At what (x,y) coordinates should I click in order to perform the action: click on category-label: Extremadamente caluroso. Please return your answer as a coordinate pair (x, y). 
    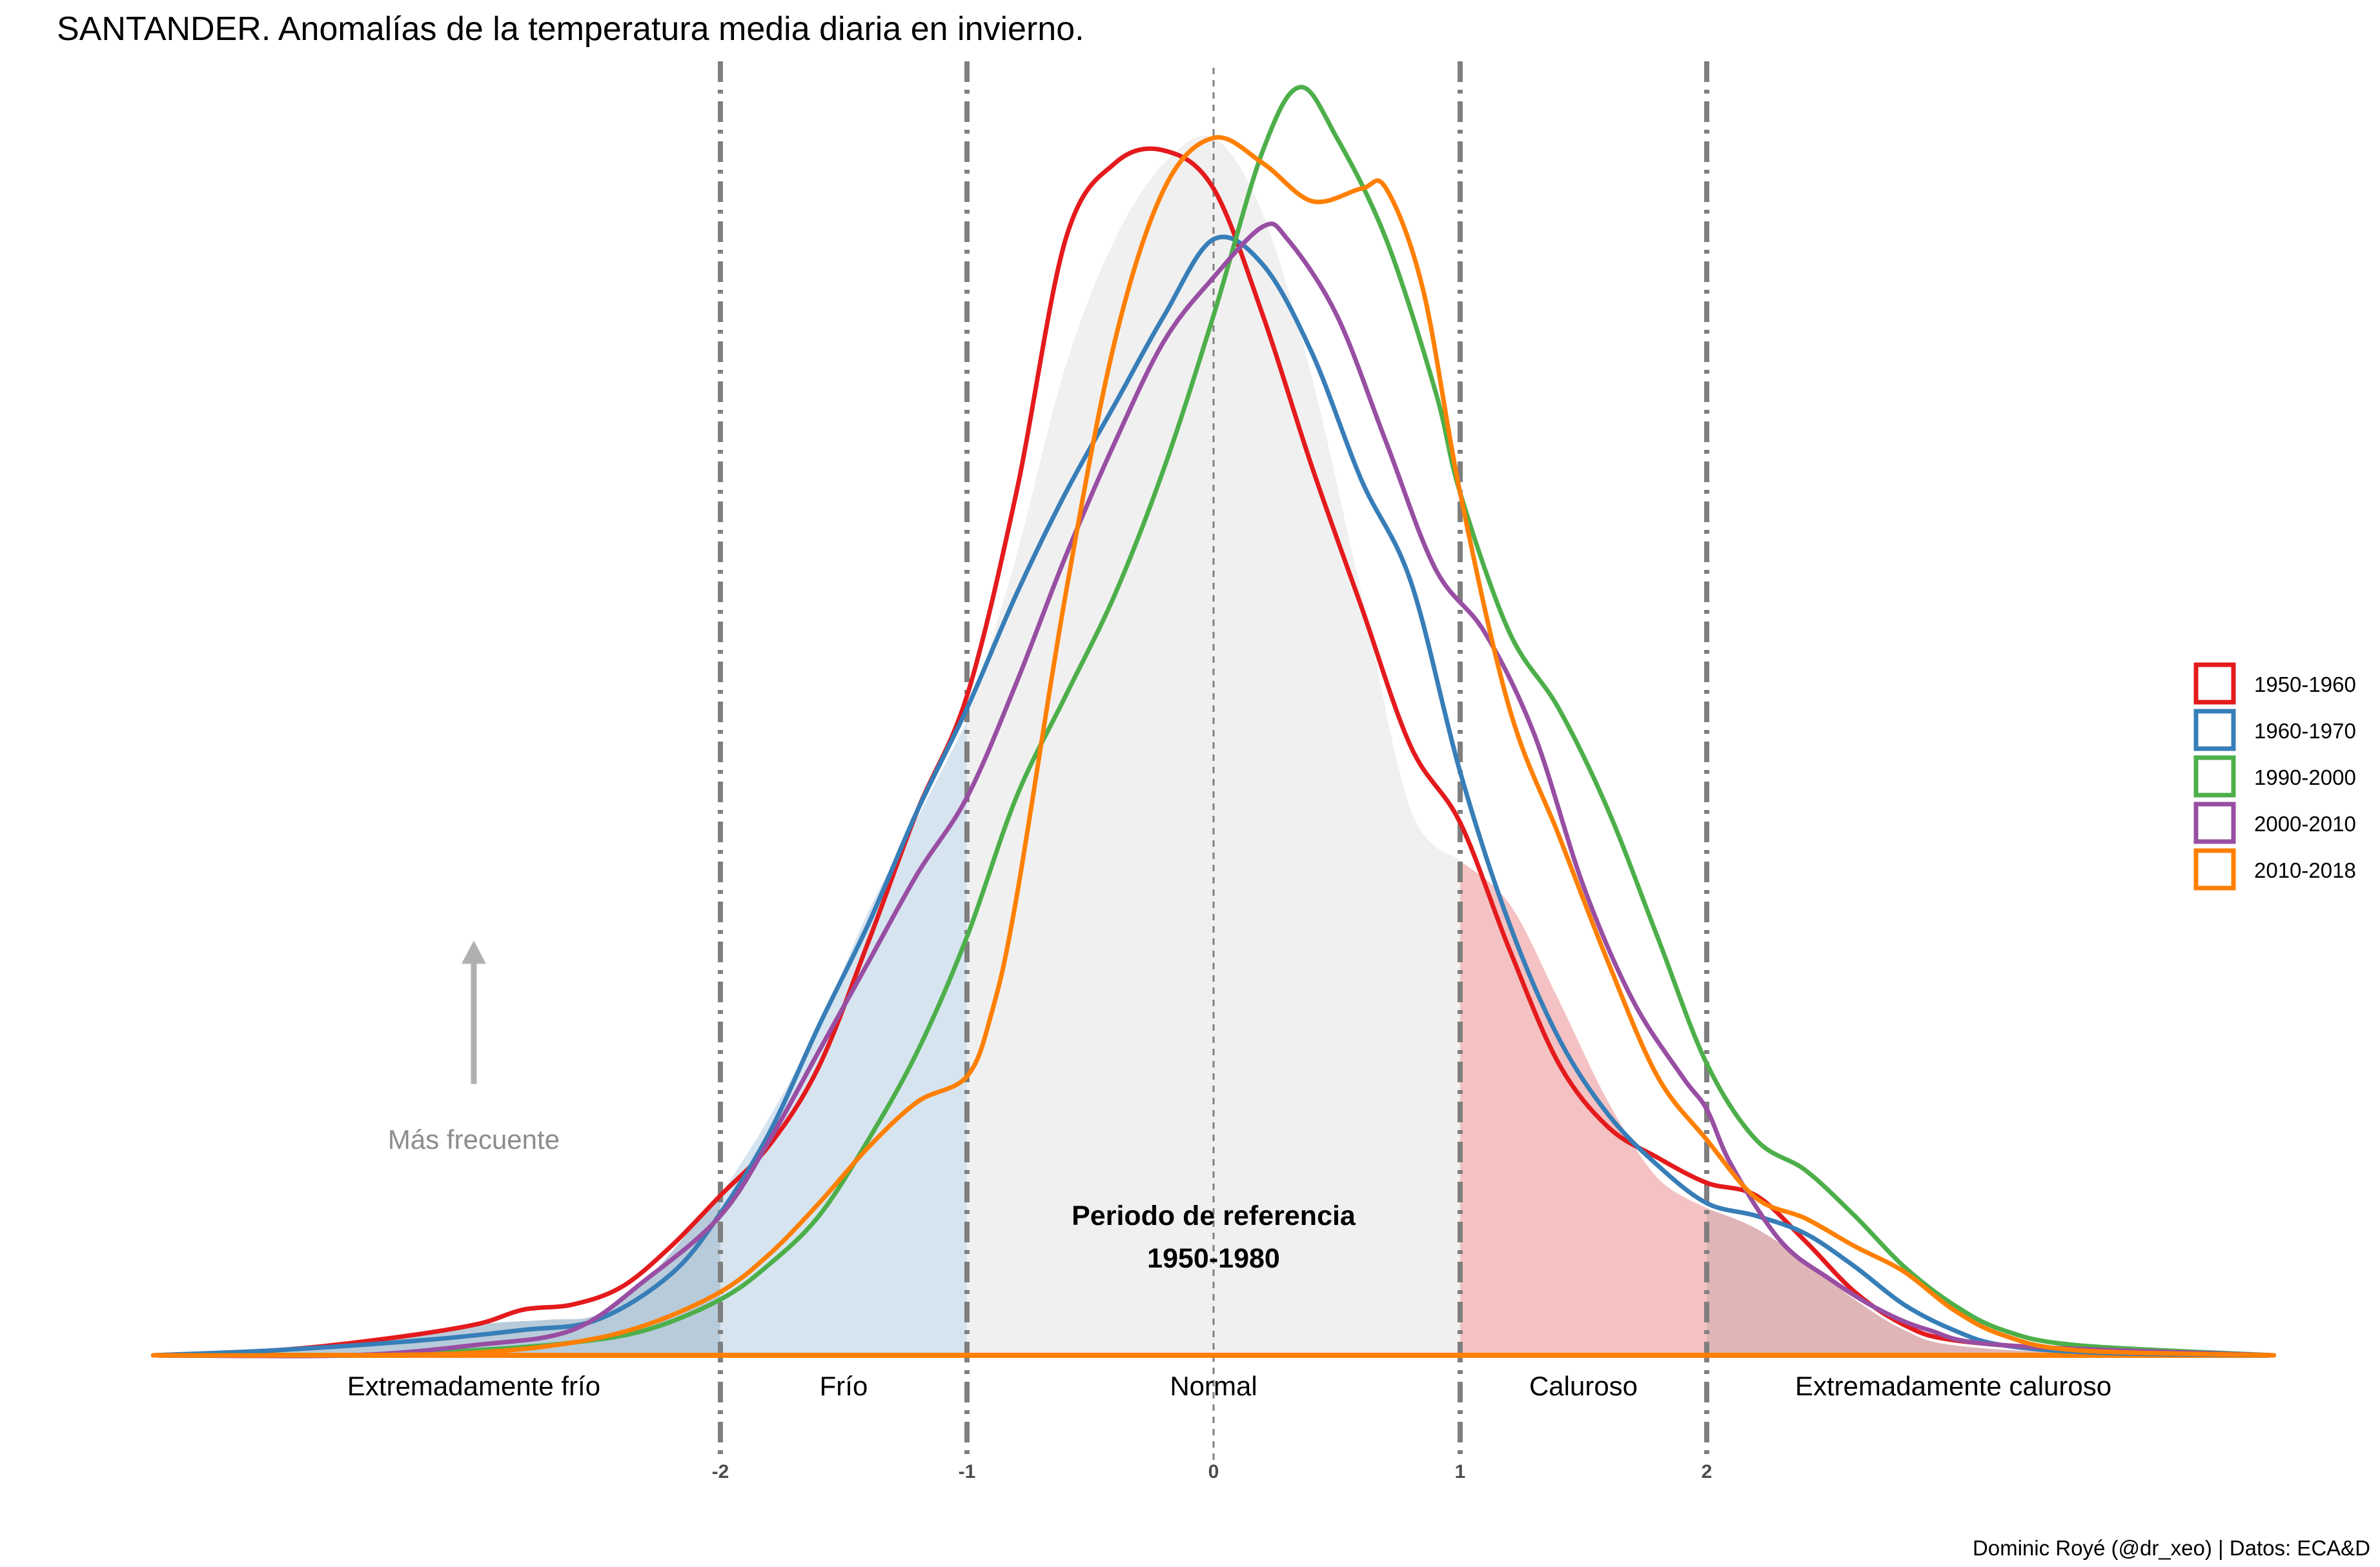
    Looking at the image, I should click on (1953, 1386).